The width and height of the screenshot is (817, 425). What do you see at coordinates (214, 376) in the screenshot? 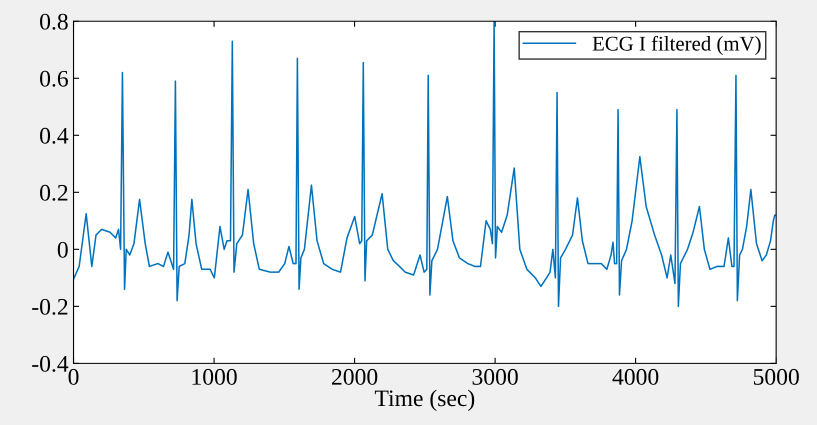
I see `x-tick-label: 1000` at bounding box center [214, 376].